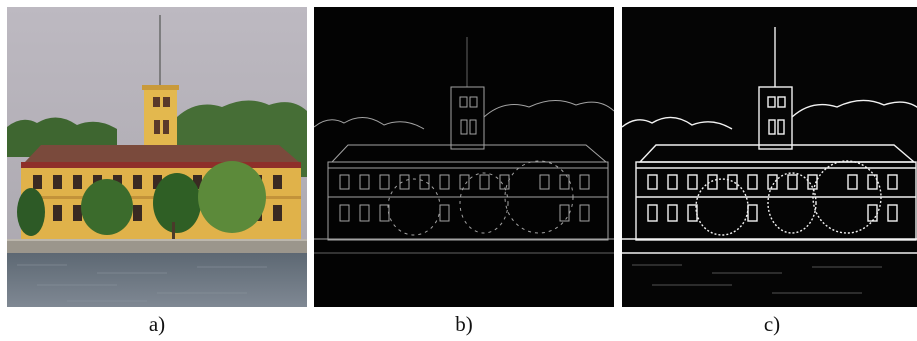  I want to click on caption-a: a), so click(157, 324).